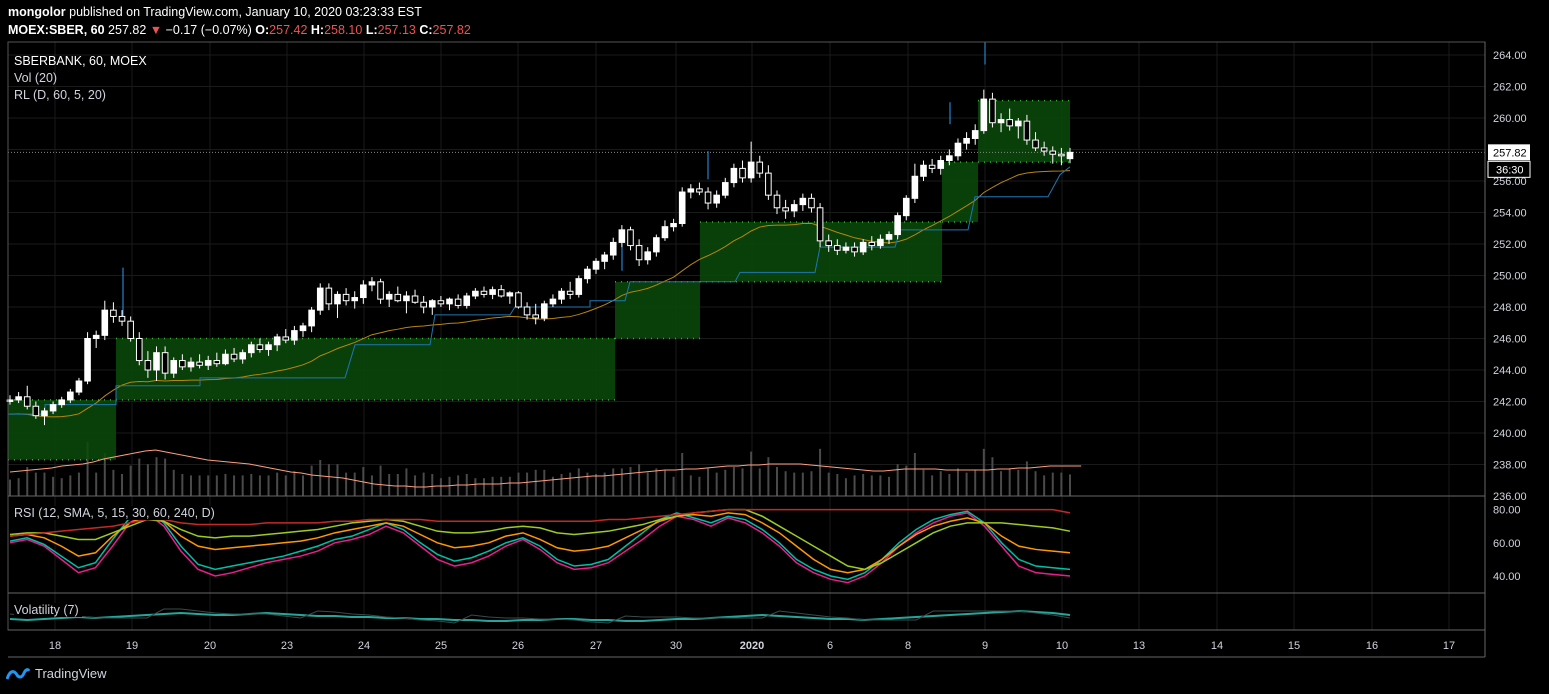  I want to click on volatility-pane-label: Volatility (7), so click(48, 610).